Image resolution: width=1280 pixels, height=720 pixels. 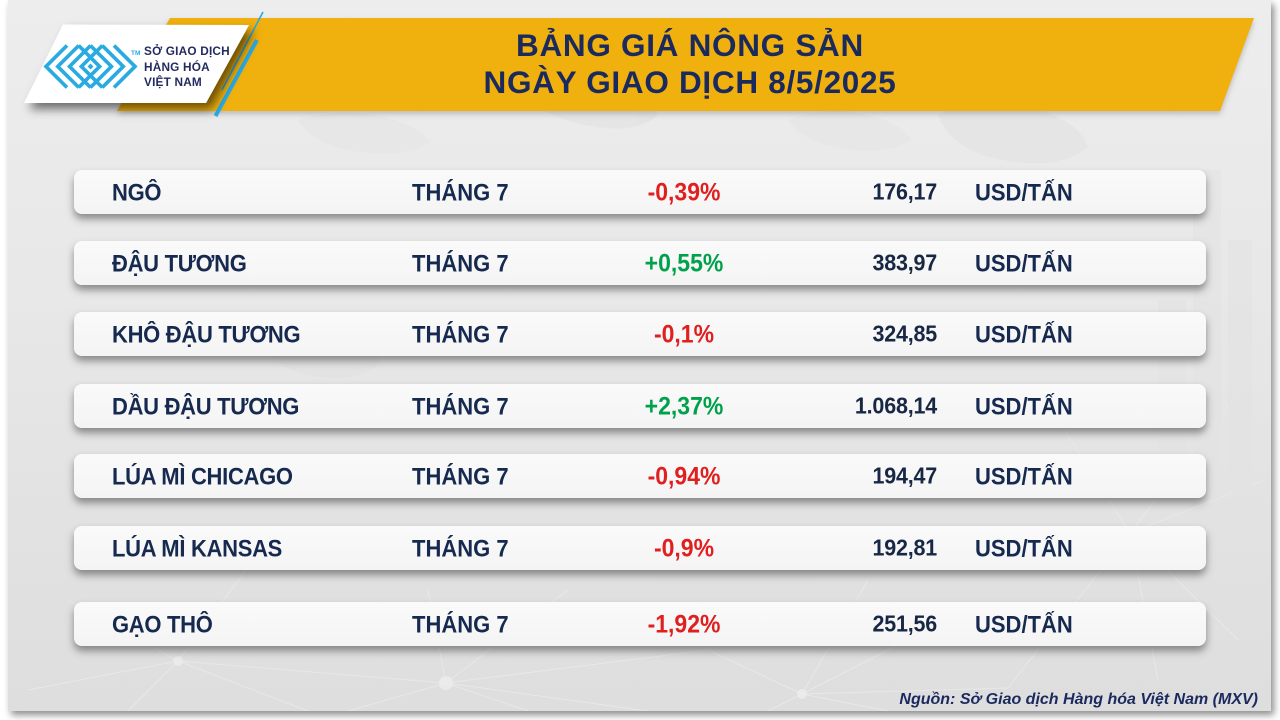 What do you see at coordinates (135, 53) in the screenshot?
I see `svg-text: TM` at bounding box center [135, 53].